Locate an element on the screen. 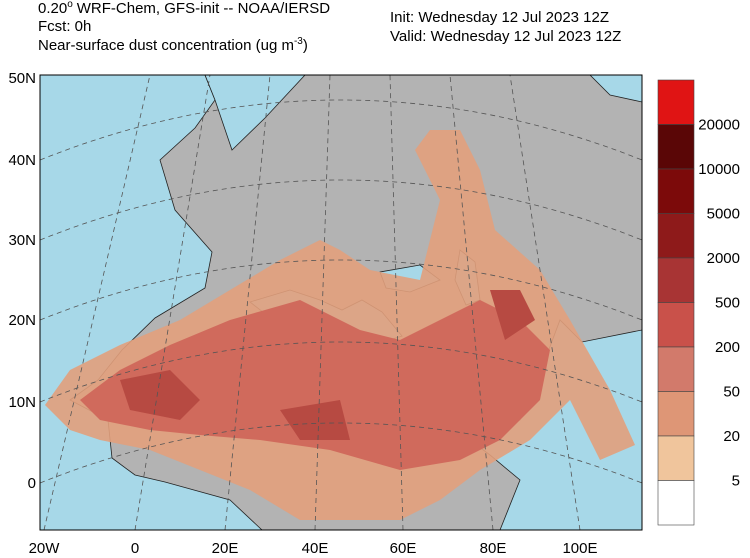 This screenshot has height=558, width=750. lat-label: 30N is located at coordinates (22, 240).